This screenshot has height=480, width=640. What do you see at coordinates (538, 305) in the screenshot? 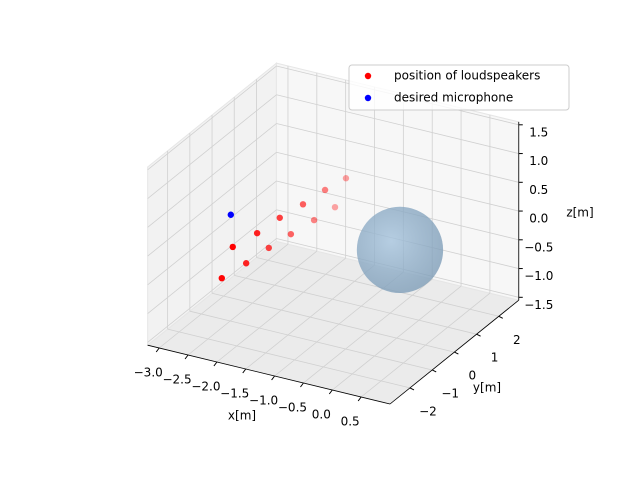
I see `z-tick-label: −1.5` at bounding box center [538, 305].